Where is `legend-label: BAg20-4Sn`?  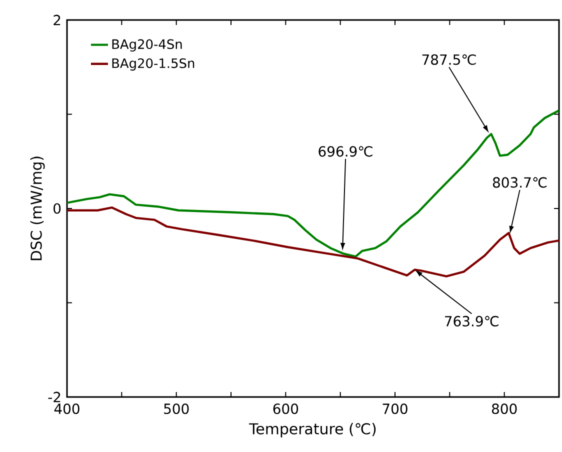
legend-label: BAg20-4Sn is located at coordinates (147, 45).